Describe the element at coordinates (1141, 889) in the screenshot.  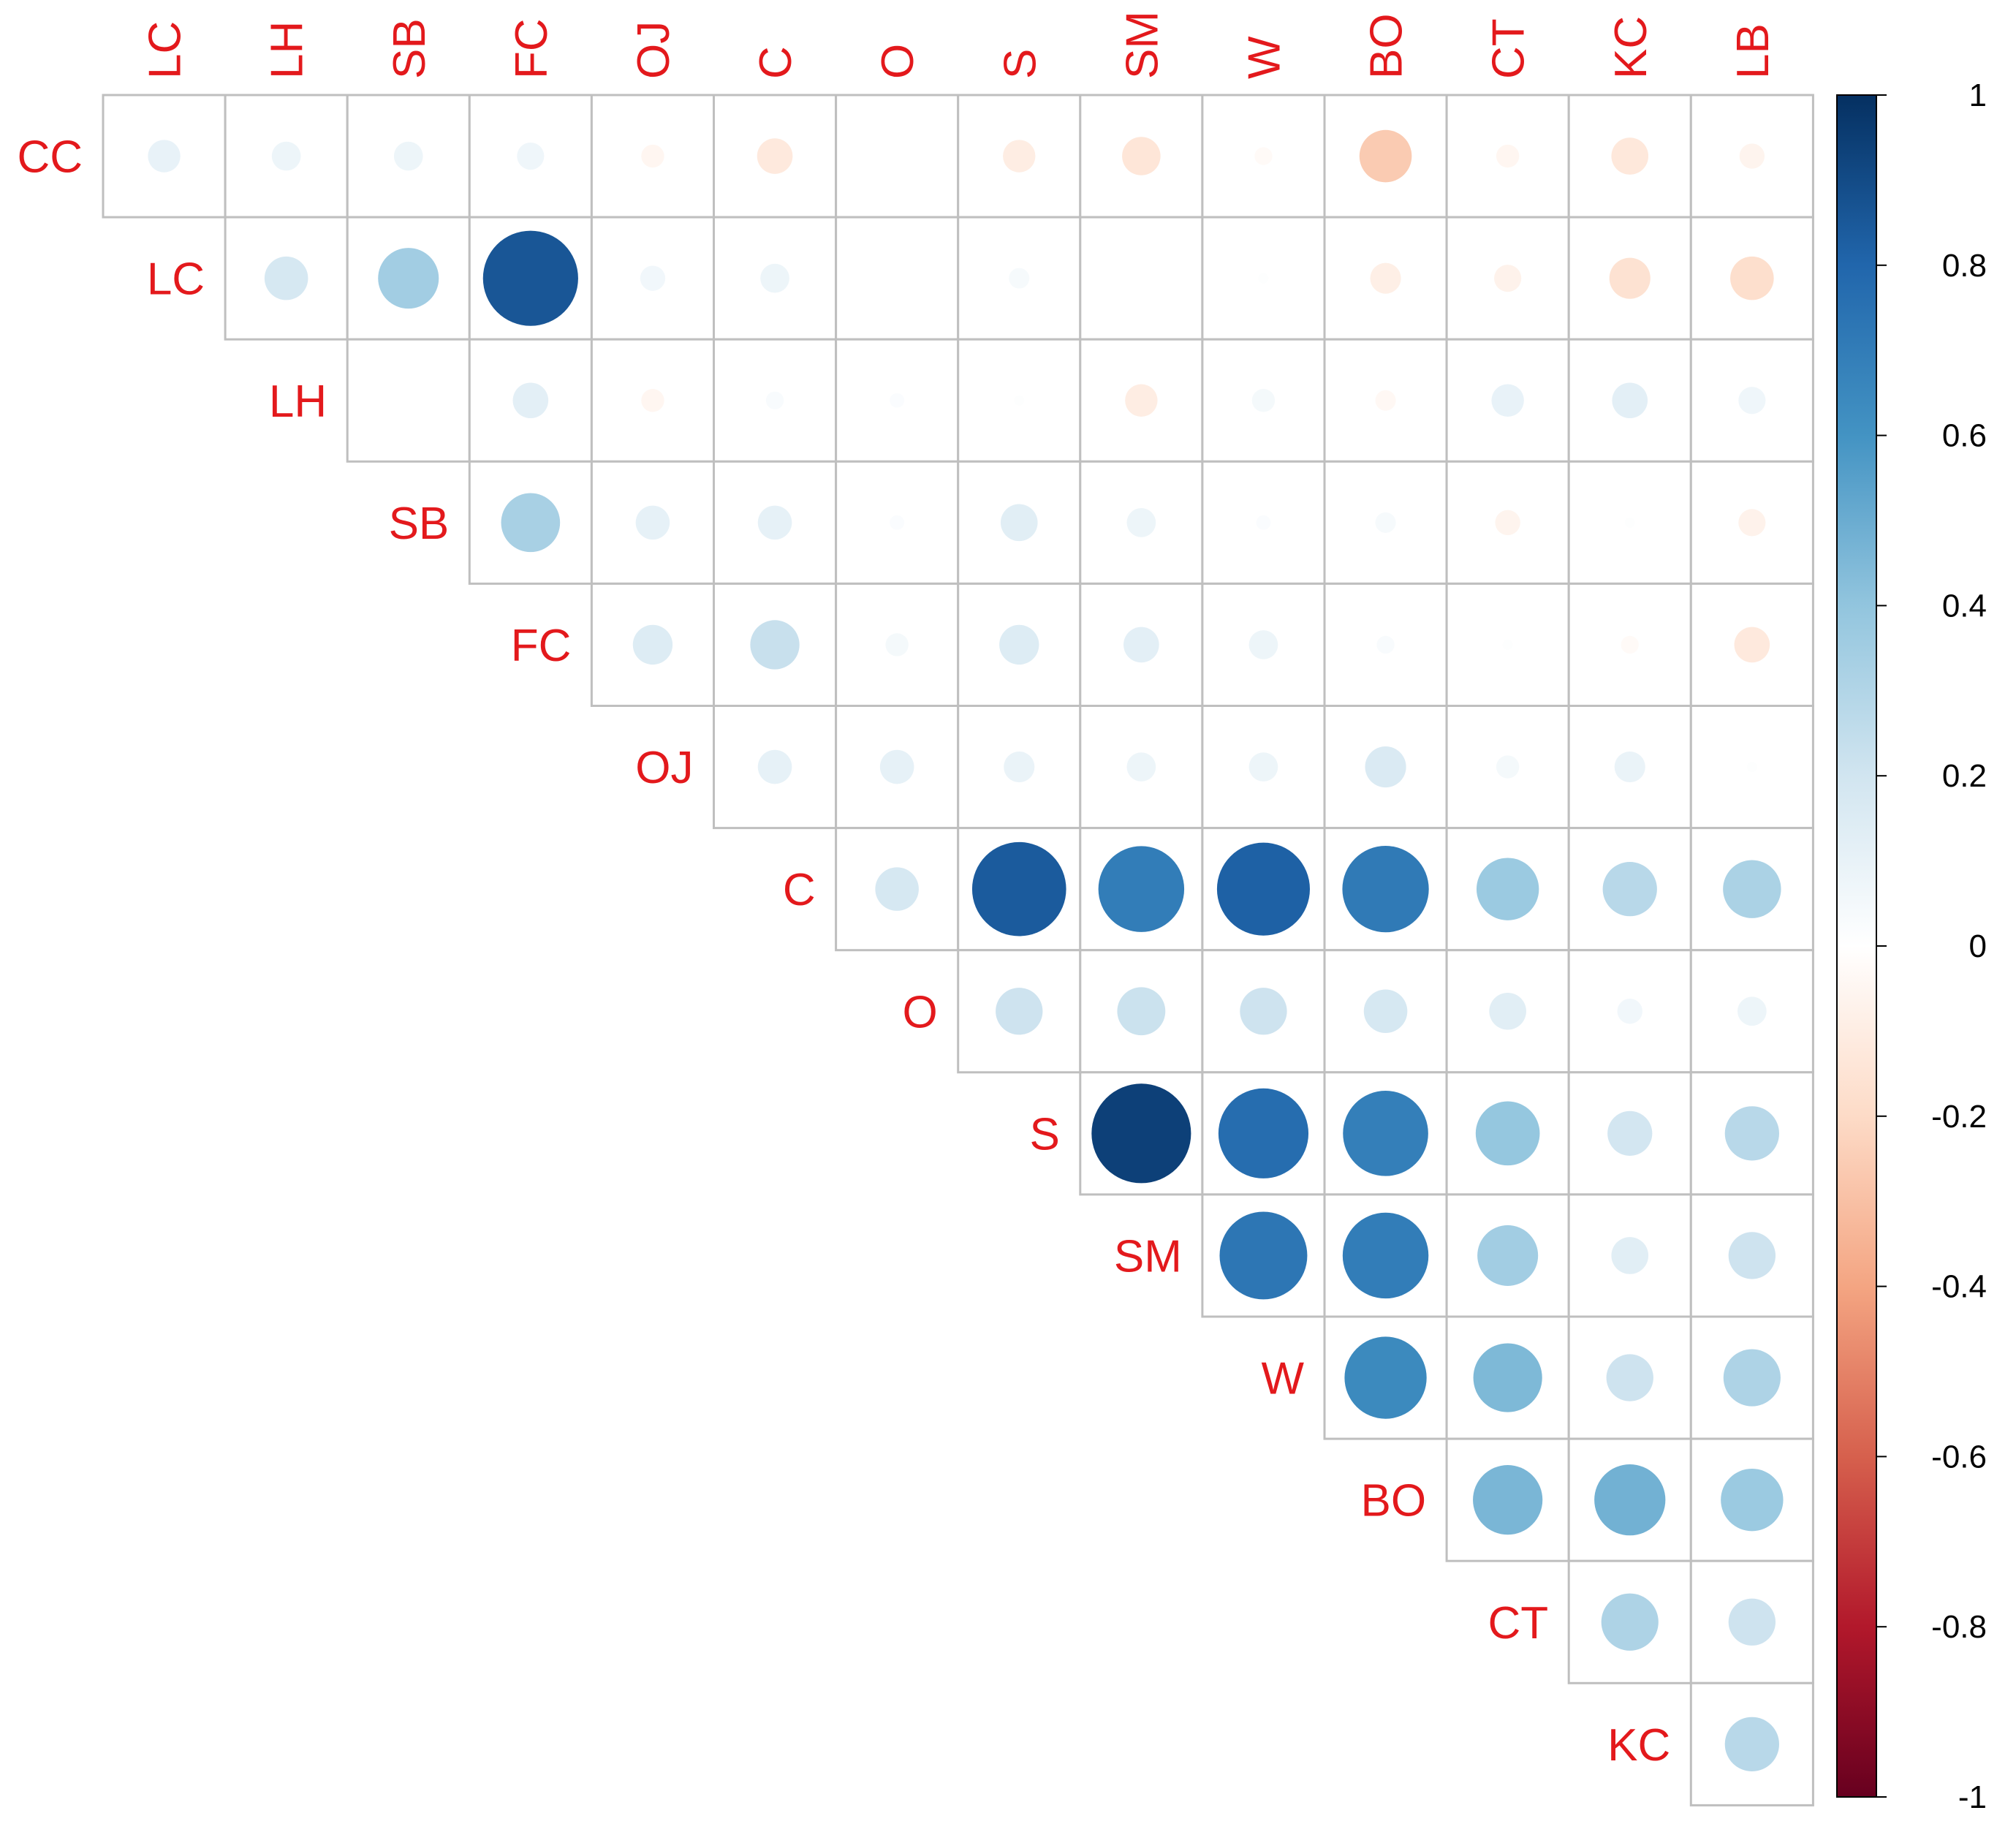
I see `corr-circle-C-SM` at that location.